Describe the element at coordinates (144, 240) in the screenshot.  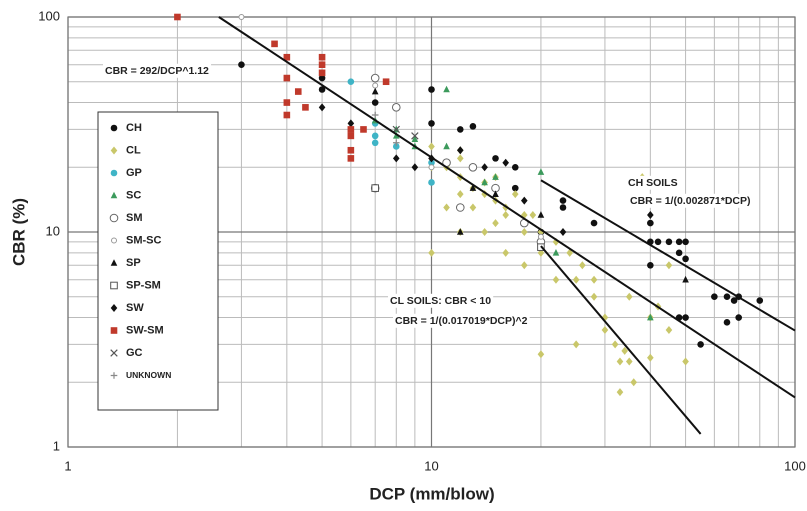
I see `legend-label: SM-SC` at that location.